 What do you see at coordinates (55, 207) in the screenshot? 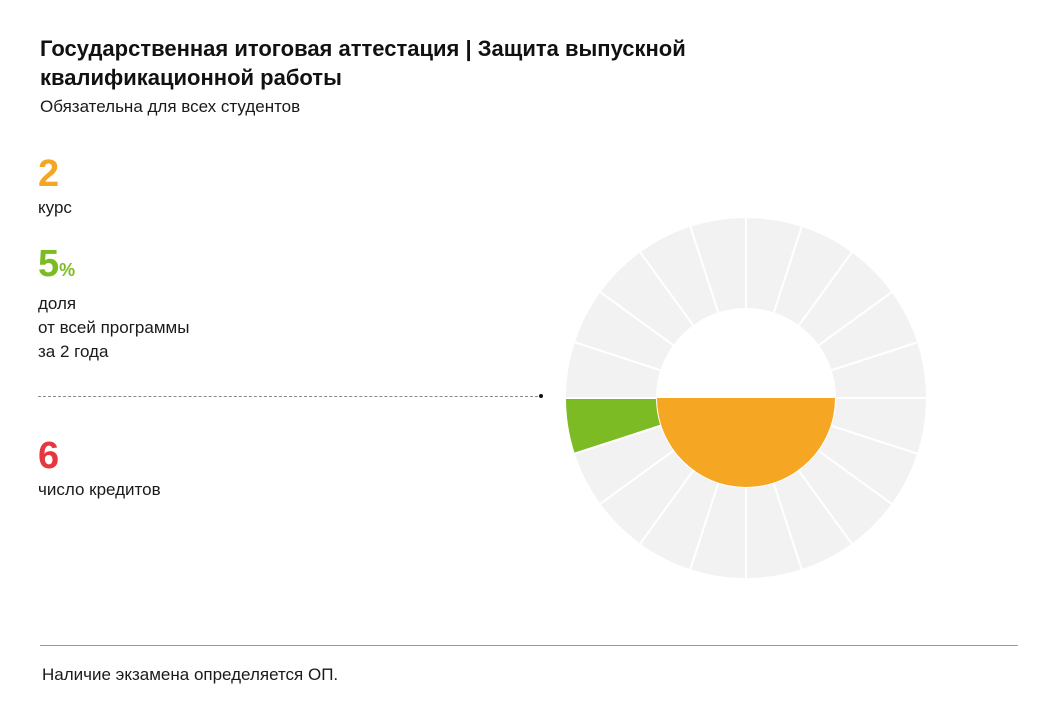
I see `stat-year-label: курс` at bounding box center [55, 207].